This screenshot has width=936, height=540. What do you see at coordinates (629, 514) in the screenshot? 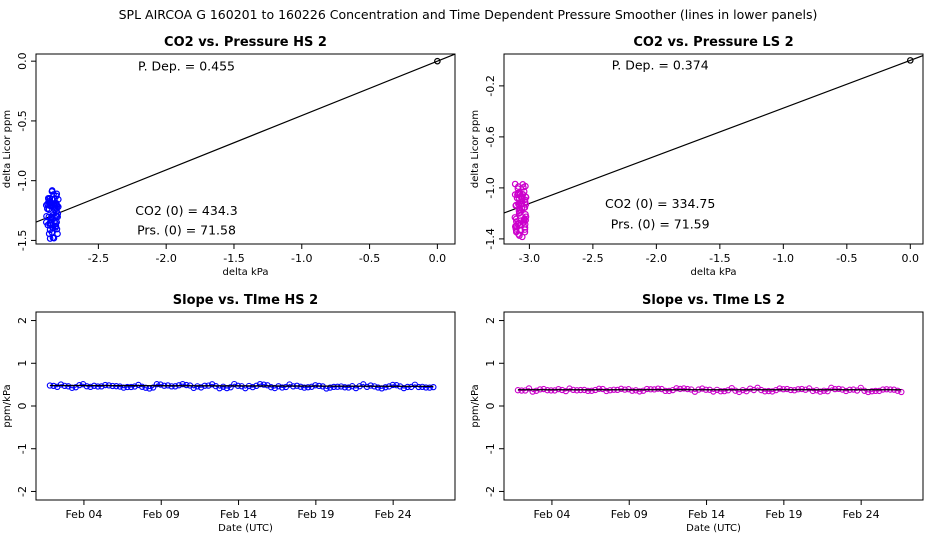
I see `x-tick-label: Feb 09` at bounding box center [629, 514].